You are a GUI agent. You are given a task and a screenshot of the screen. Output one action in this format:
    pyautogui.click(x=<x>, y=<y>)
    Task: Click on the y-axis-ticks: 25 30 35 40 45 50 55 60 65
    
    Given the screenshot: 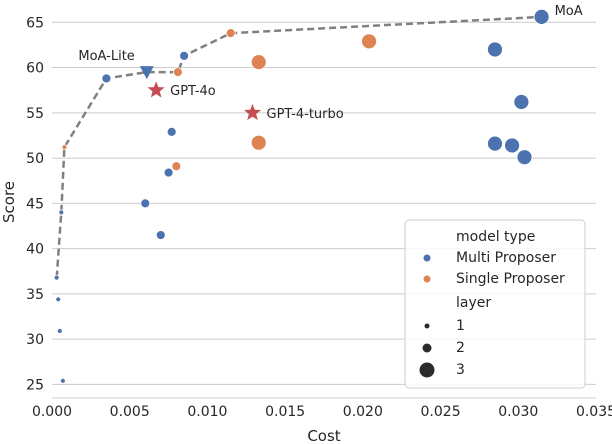 What is the action you would take?
    pyautogui.click(x=35, y=204)
    